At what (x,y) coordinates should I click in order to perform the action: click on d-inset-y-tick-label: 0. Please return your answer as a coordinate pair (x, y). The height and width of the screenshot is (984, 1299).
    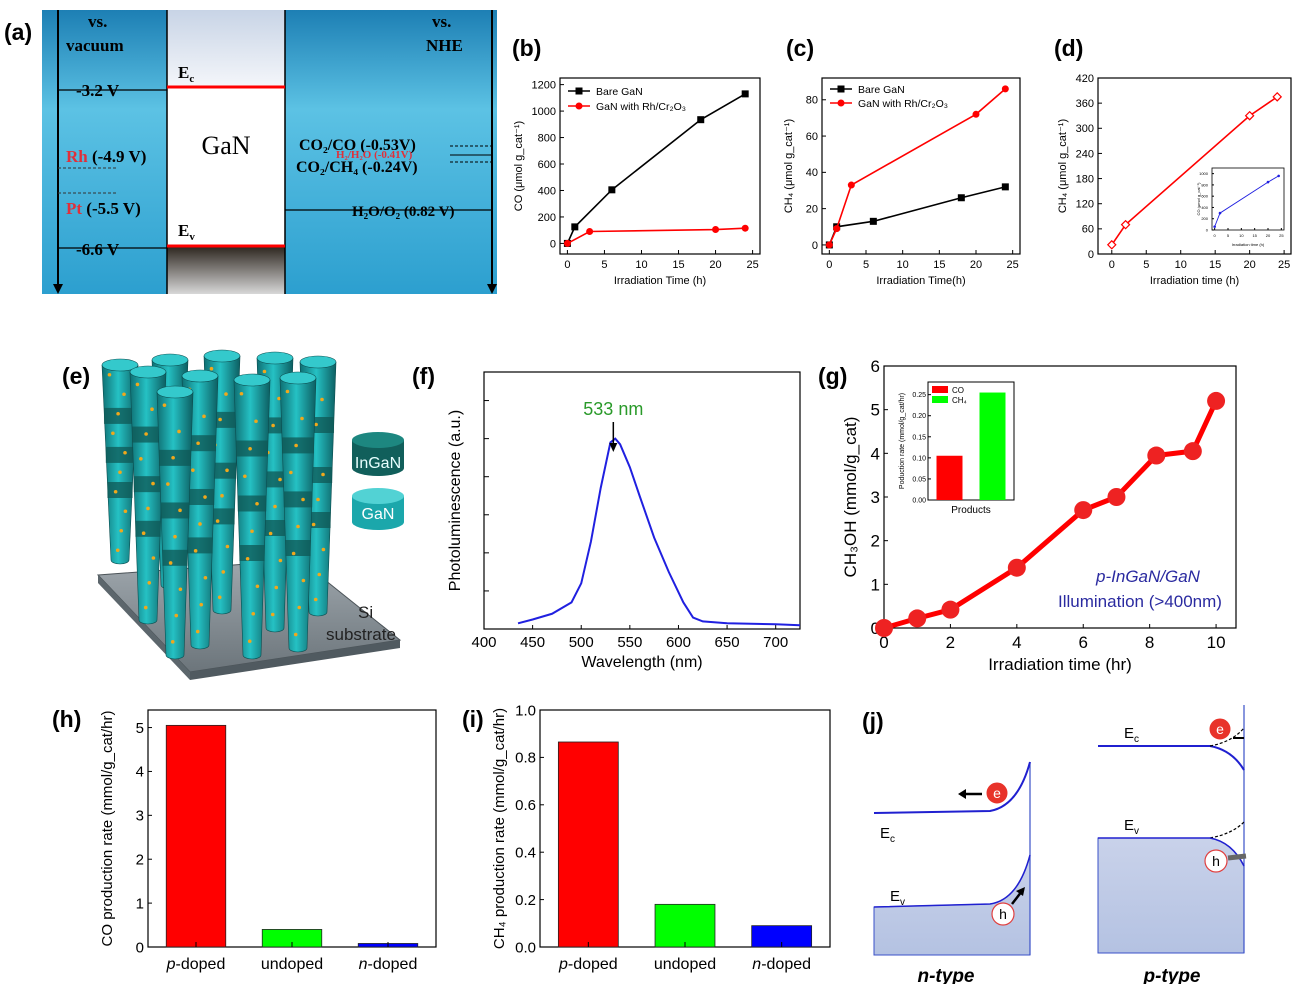
    Looking at the image, I should click on (1207, 229).